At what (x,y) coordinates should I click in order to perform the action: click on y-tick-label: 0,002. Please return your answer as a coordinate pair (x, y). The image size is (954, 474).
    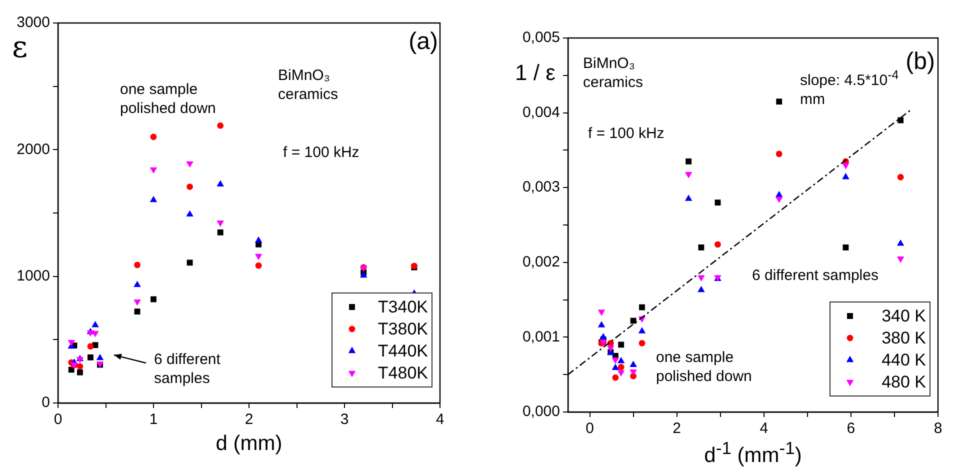
    Looking at the image, I should click on (541, 262).